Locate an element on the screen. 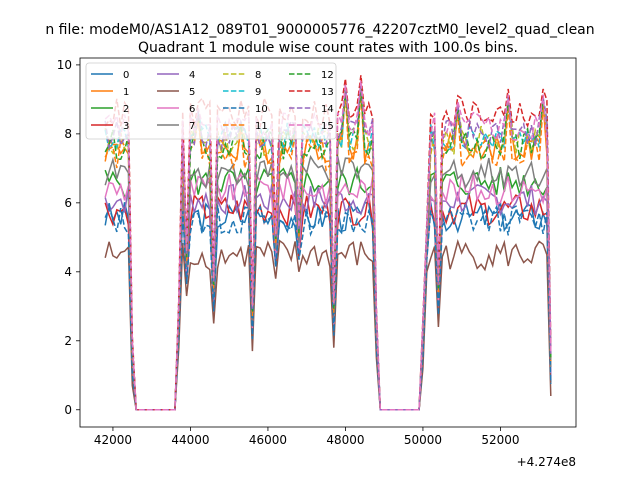 This screenshot has width=640, height=480. legend-label-14: 14 is located at coordinates (327, 109).